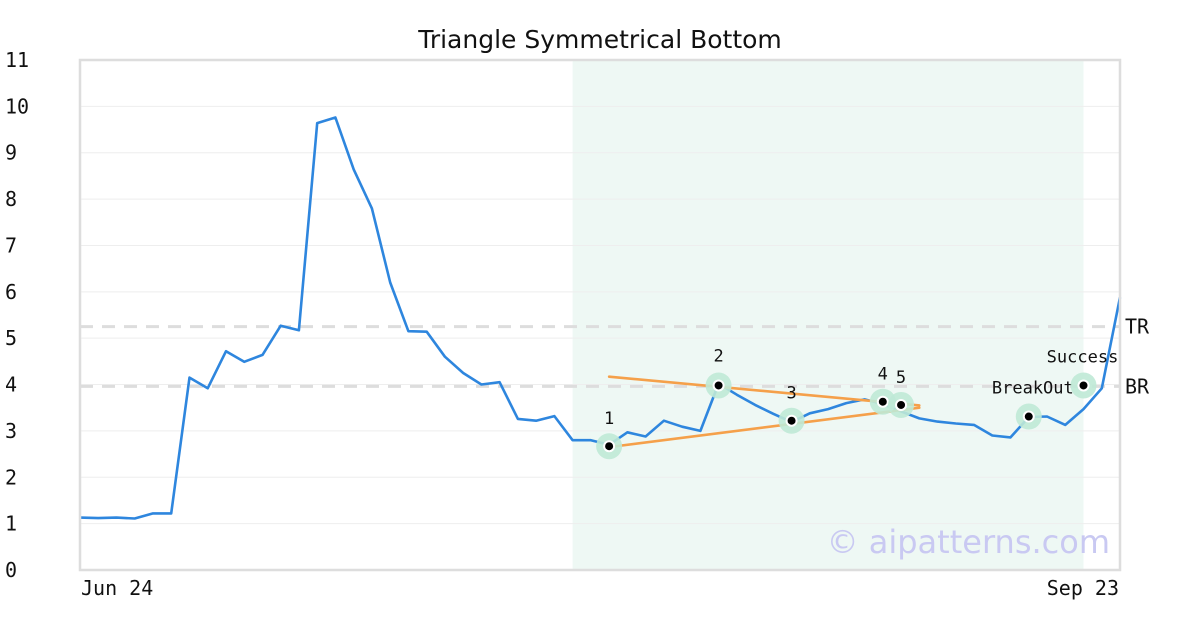  Describe the element at coordinates (11, 338) in the screenshot. I see `y-tick-label: 5` at that location.